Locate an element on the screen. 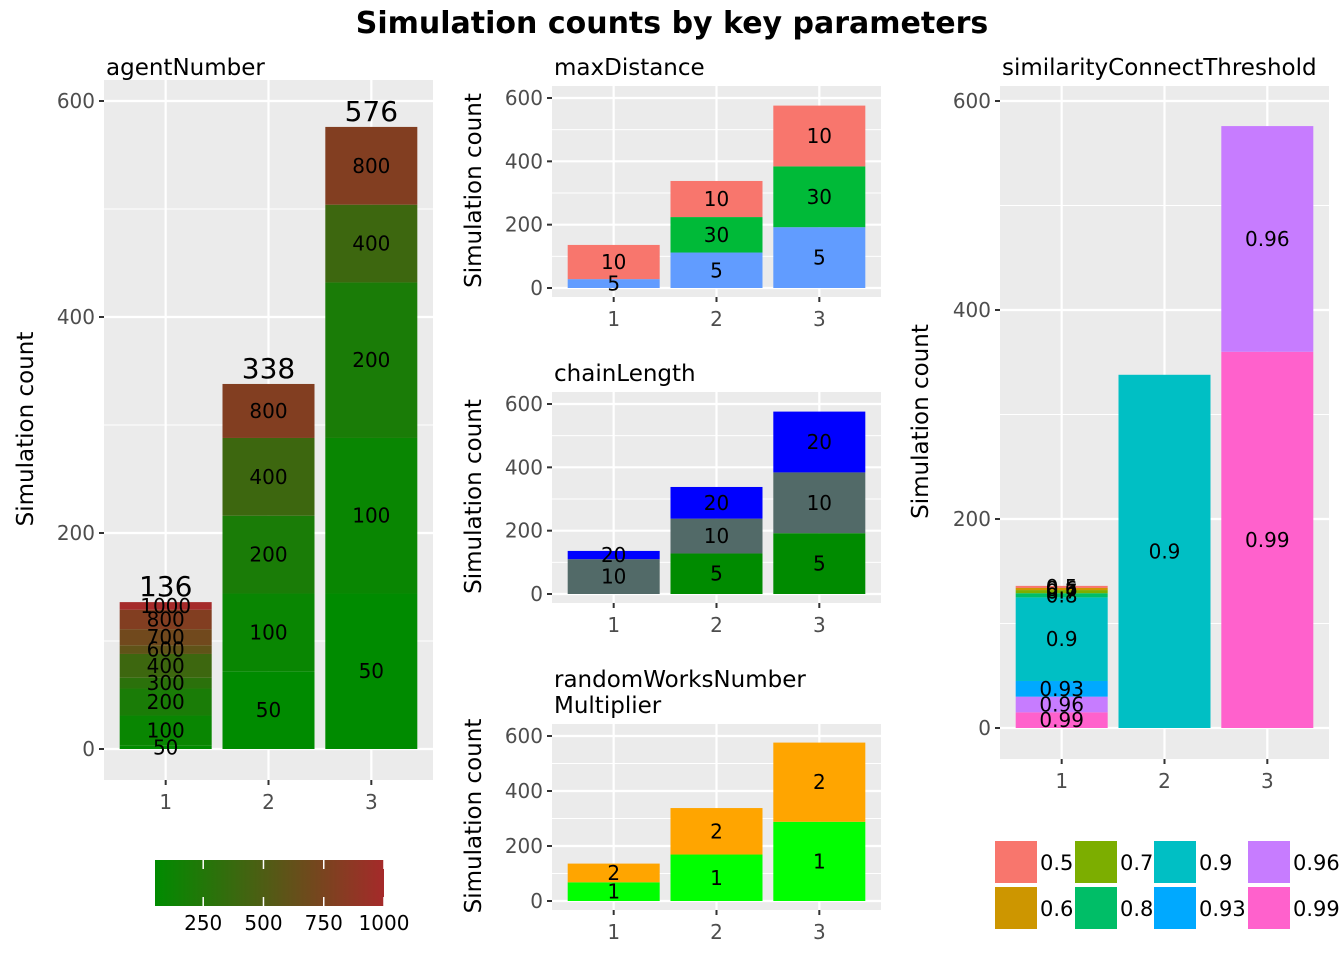 The image size is (1344, 960). total-label: 576 is located at coordinates (371, 111).